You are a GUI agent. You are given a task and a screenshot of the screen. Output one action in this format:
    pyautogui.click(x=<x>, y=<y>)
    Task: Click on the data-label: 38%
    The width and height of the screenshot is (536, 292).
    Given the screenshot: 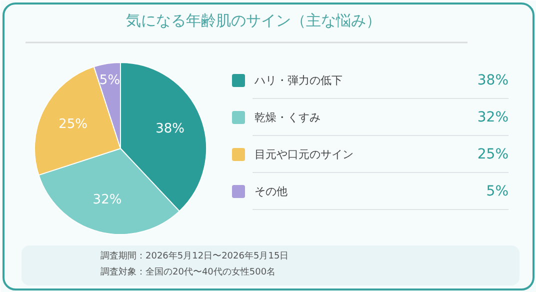 What is the action you would take?
    pyautogui.click(x=170, y=128)
    